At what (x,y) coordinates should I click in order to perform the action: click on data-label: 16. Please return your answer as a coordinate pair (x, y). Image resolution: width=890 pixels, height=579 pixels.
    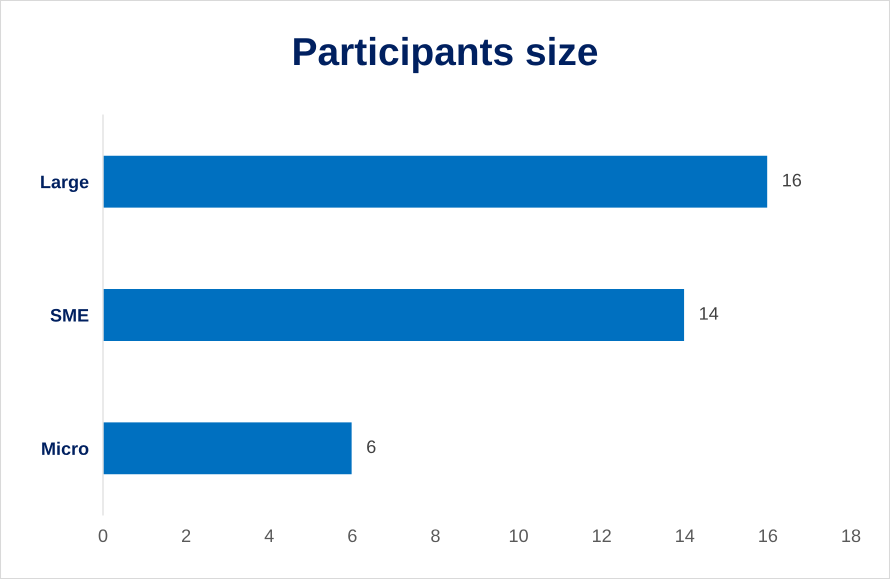
    Looking at the image, I should click on (792, 180).